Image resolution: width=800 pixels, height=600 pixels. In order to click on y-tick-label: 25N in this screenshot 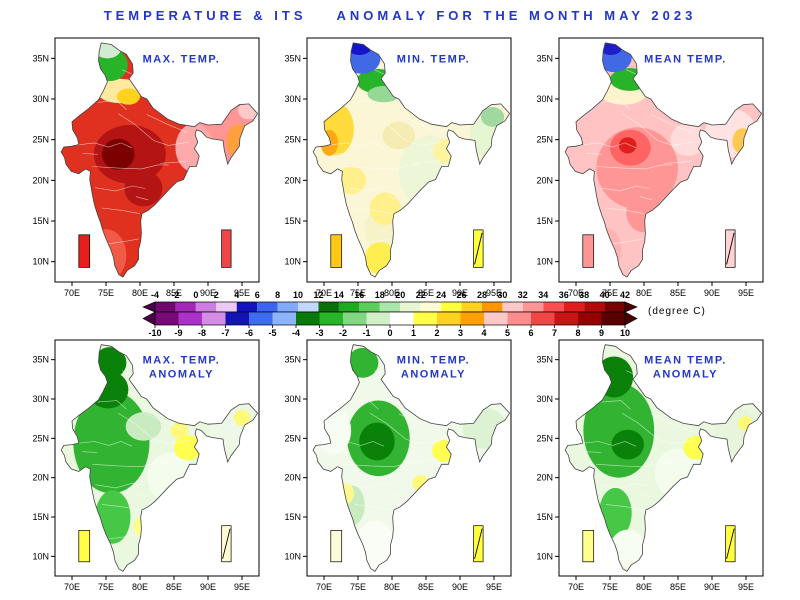, I will do `click(292, 438)`.